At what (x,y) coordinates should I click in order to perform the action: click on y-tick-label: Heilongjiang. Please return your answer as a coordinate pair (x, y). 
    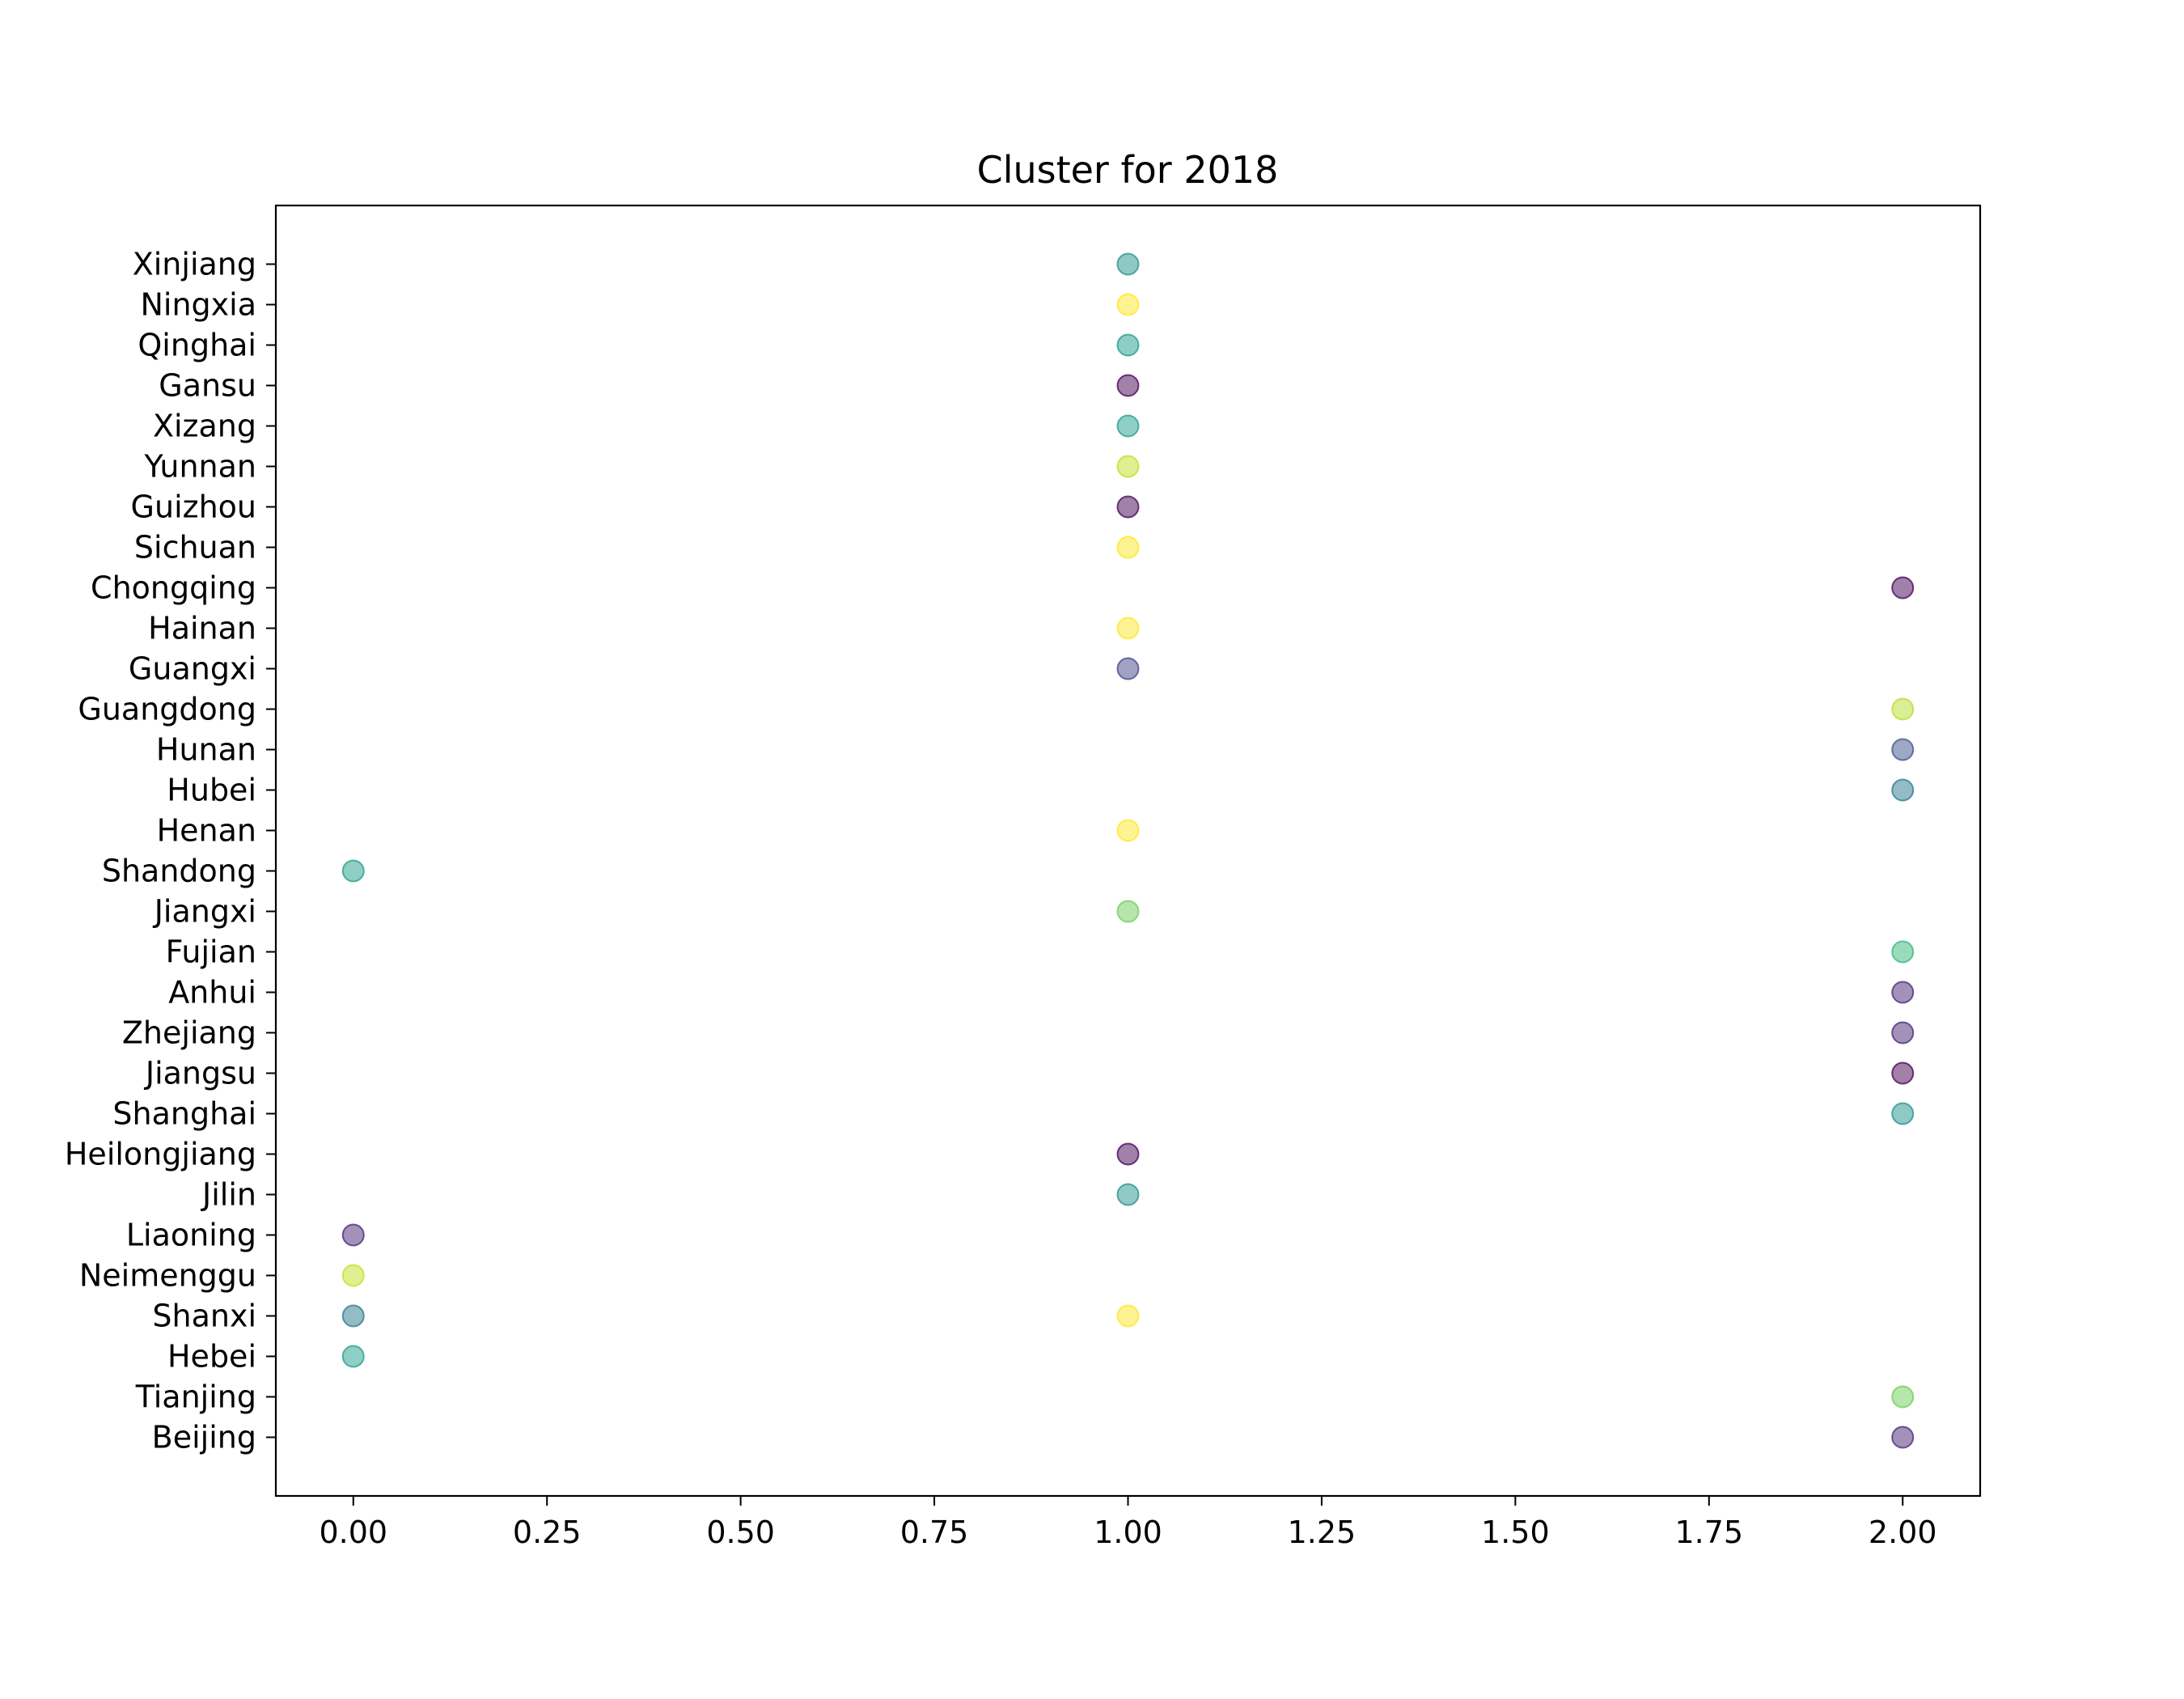
    Looking at the image, I should click on (160, 1154).